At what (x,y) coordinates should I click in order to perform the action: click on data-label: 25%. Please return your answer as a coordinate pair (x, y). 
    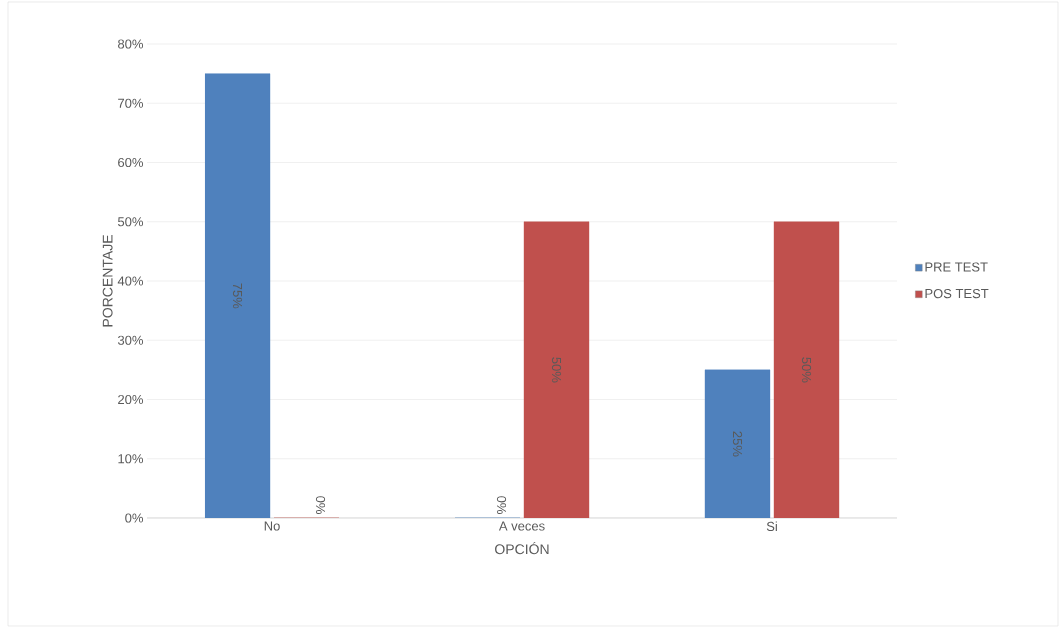
    Looking at the image, I should click on (737, 444).